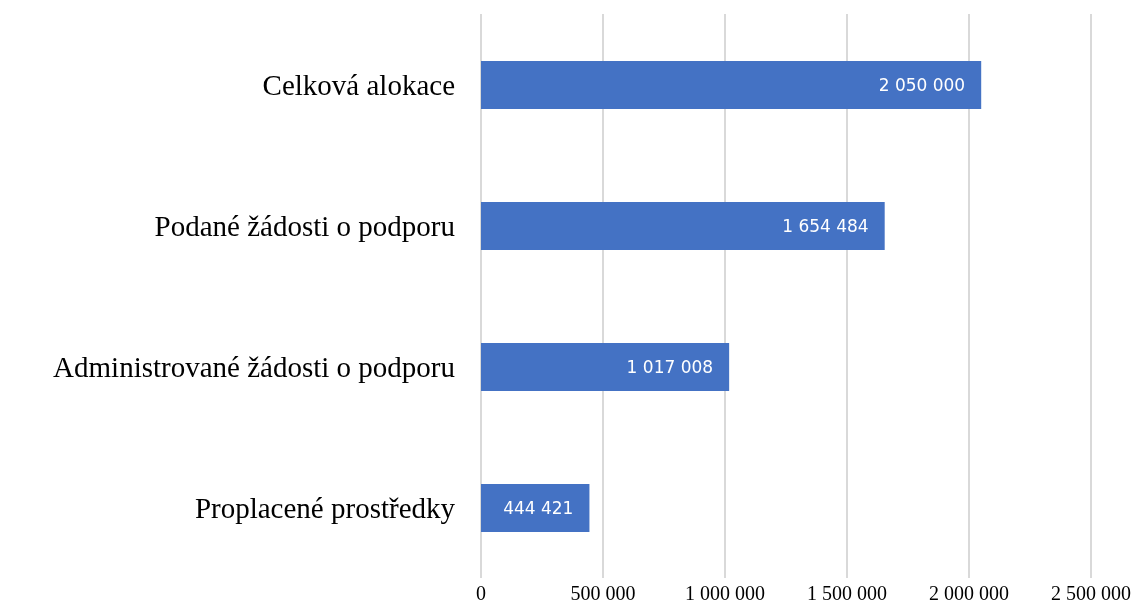 This screenshot has height=616, width=1141. What do you see at coordinates (481, 593) in the screenshot?
I see `x-tick-label: 0` at bounding box center [481, 593].